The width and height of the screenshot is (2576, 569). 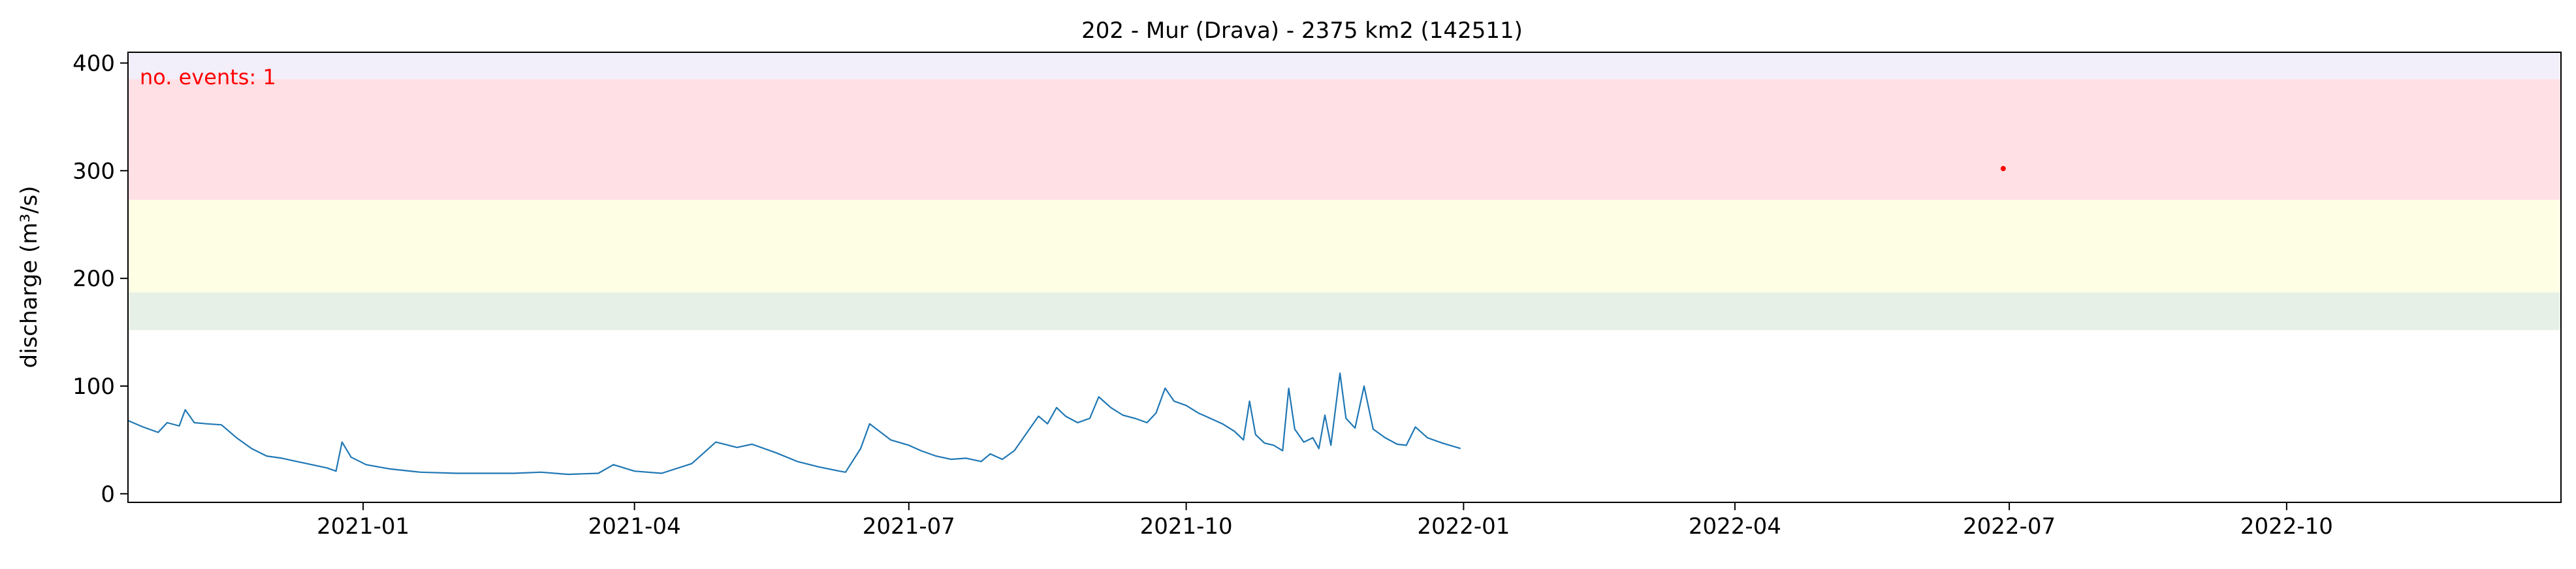 I want to click on discharge-series-line, so click(x=794, y=424).